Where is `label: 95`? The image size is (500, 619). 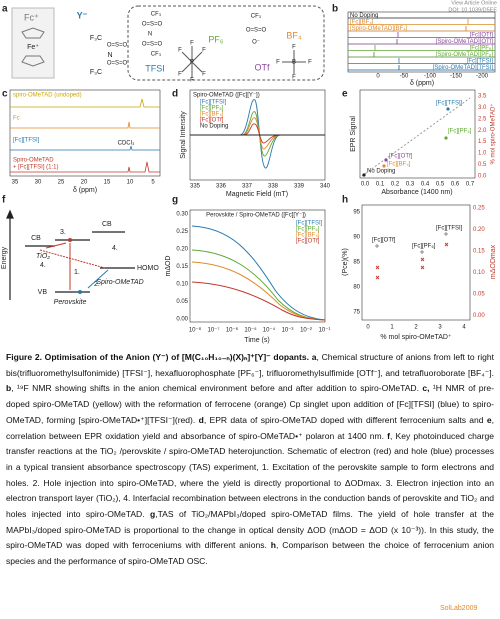
label: 95 is located at coordinates (356, 213).